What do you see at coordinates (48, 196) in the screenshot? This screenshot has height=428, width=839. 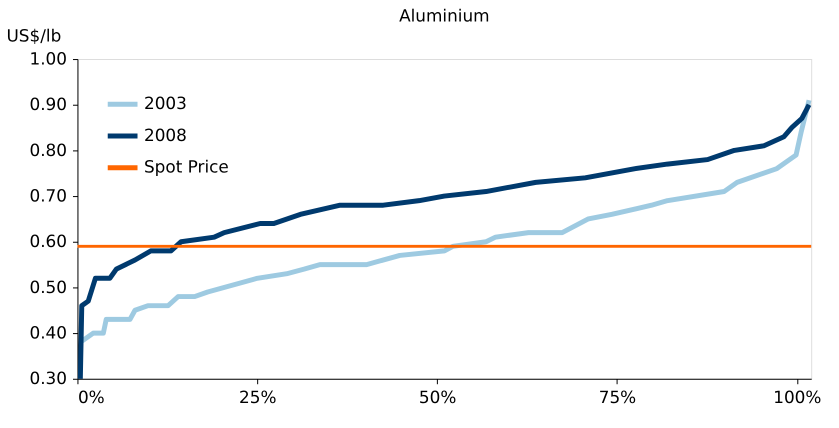 I see `y-tick-label: 0.70` at bounding box center [48, 196].